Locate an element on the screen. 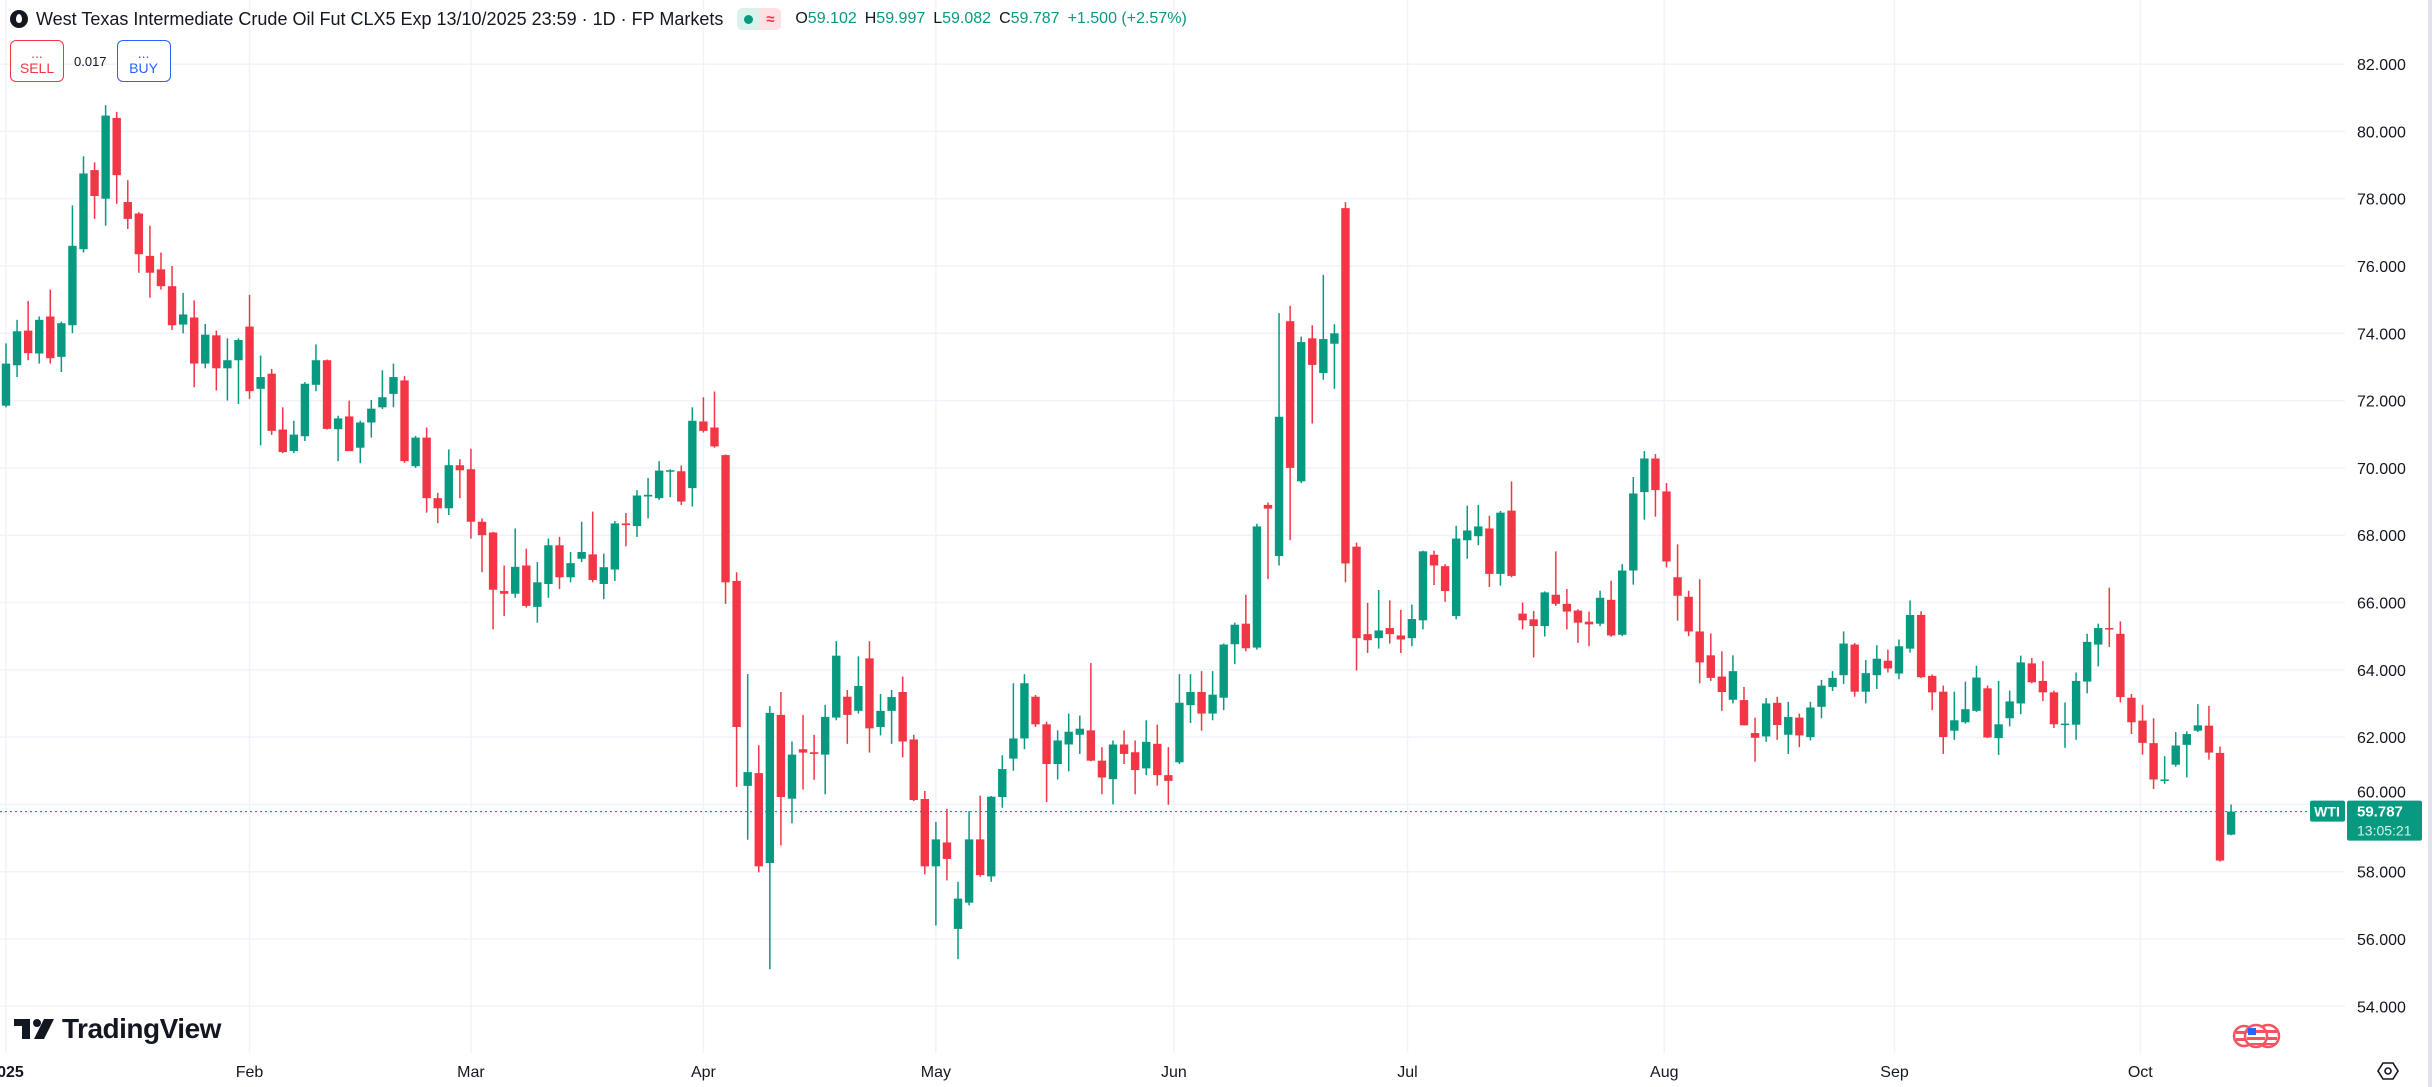 Image resolution: width=2432 pixels, height=1087 pixels. trade-buttons: ... SELL 0.017 ... BUY is located at coordinates (90, 61).